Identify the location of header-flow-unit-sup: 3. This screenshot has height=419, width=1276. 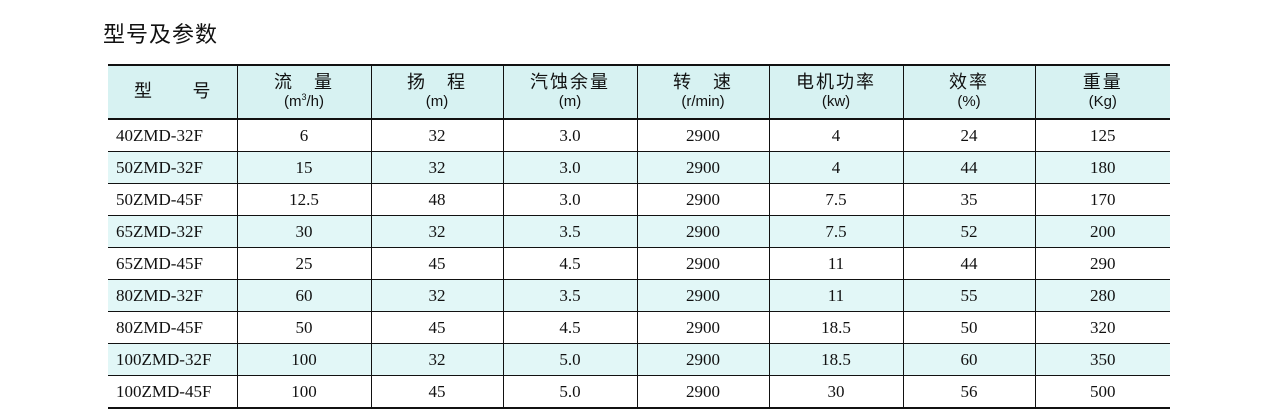
(304, 97).